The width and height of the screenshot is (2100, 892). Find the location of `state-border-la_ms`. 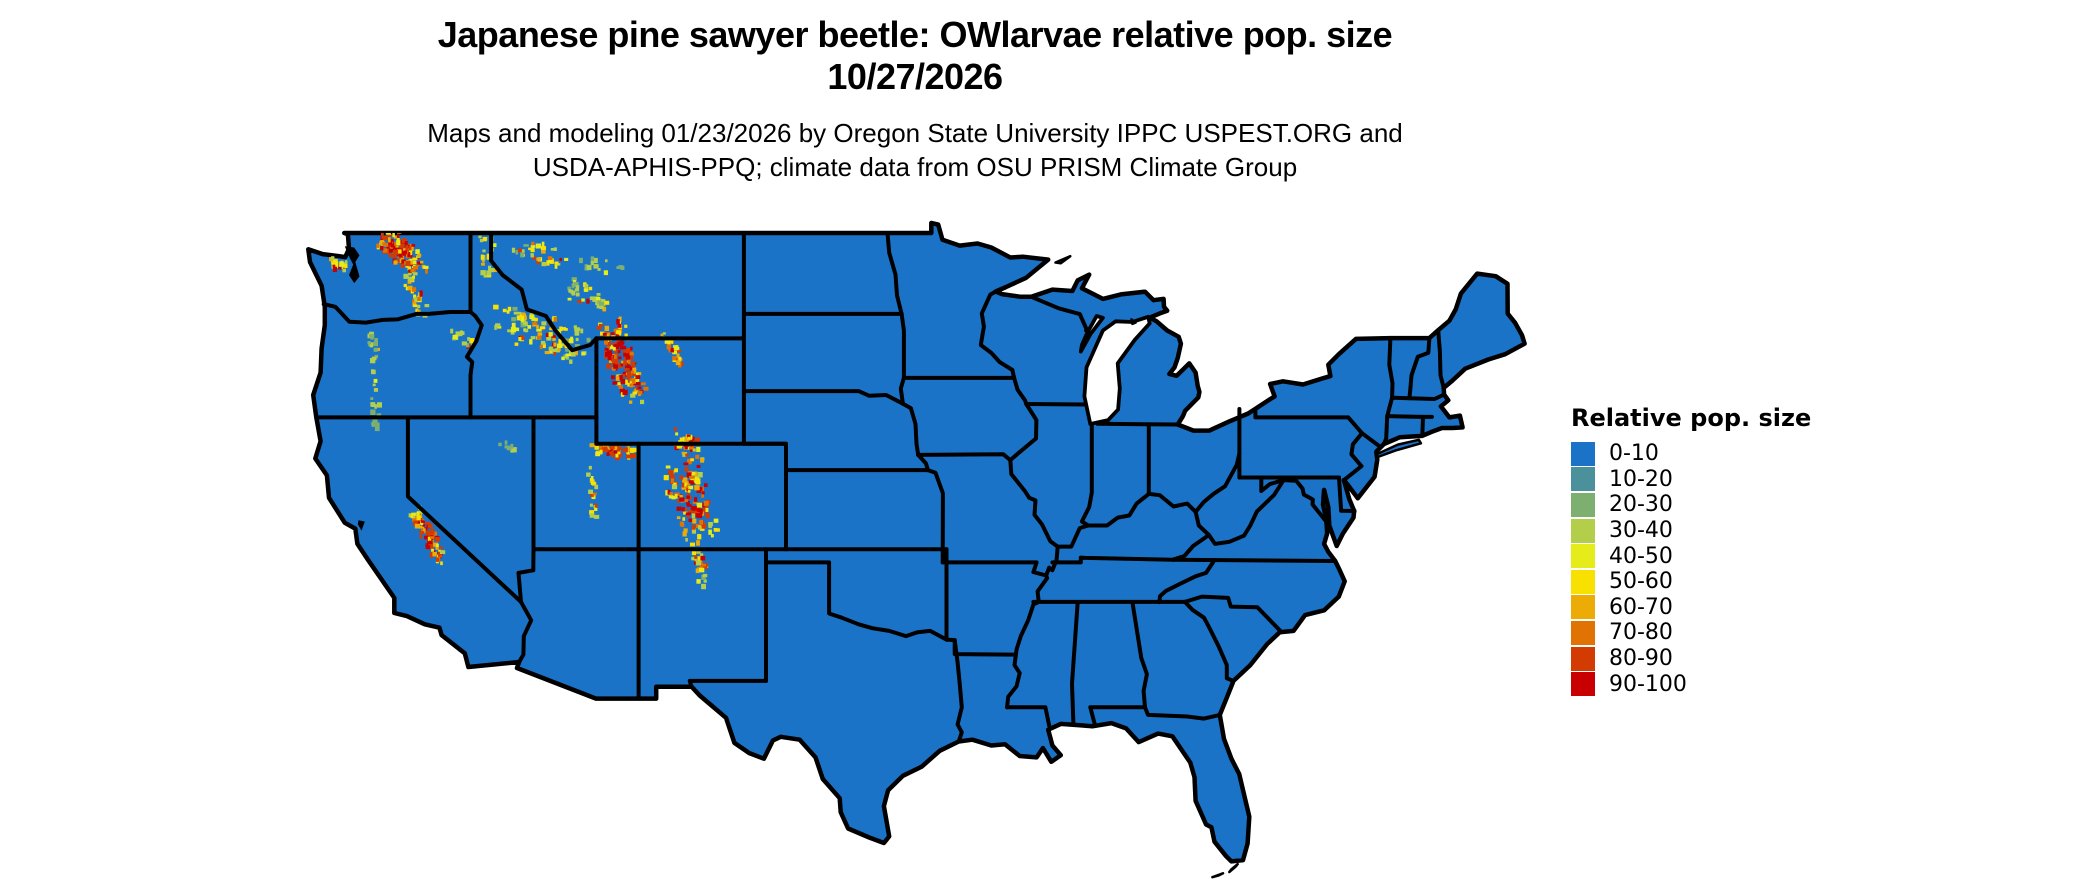

state-border-la_ms is located at coordinates (1028, 716).